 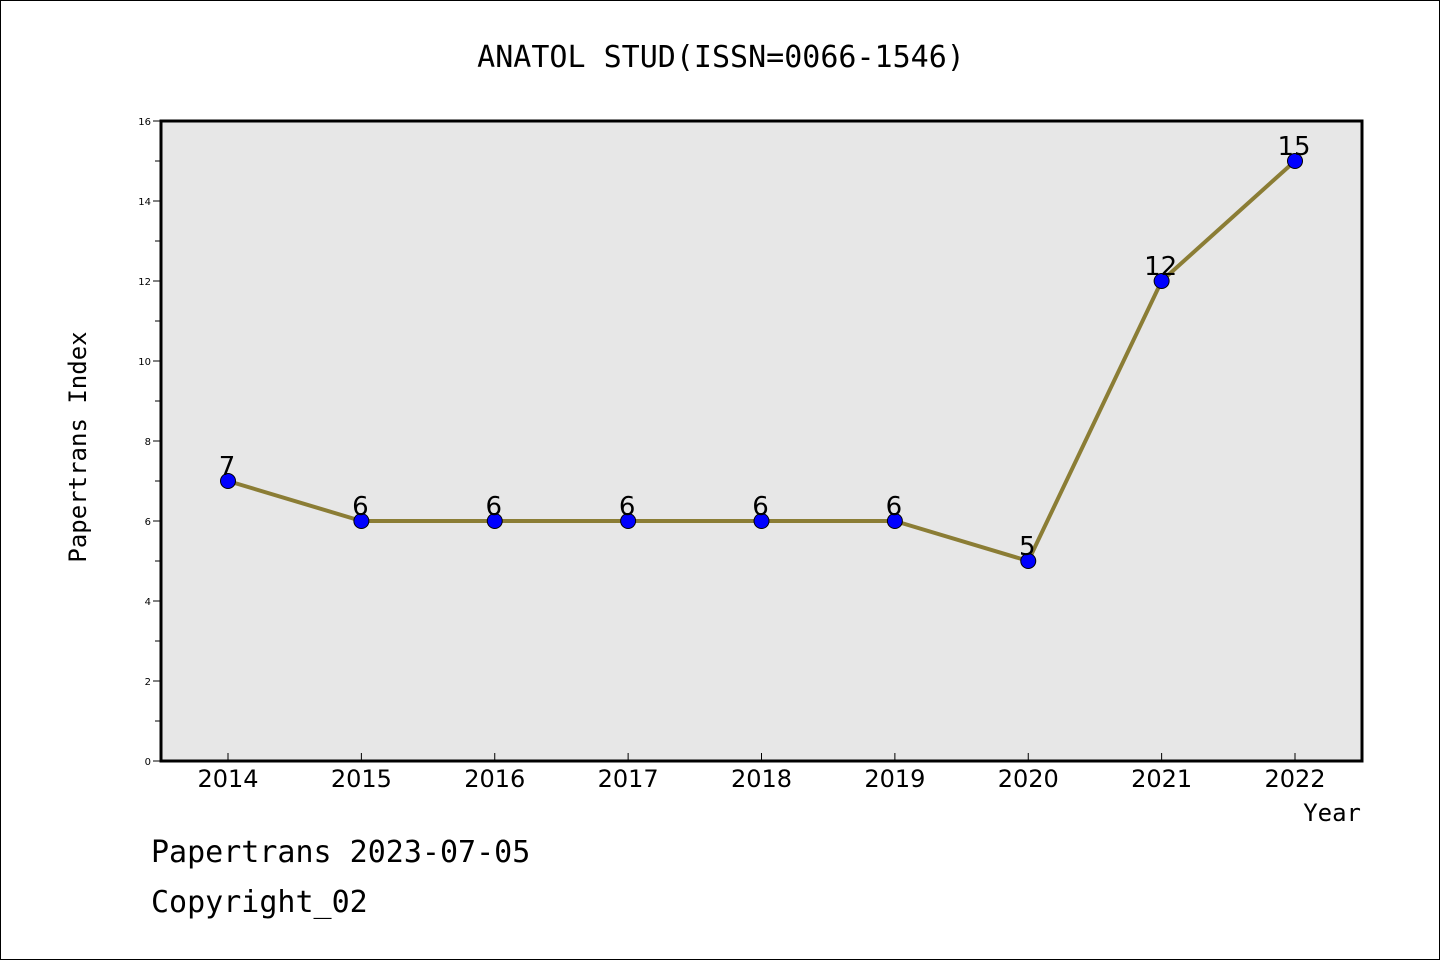 I want to click on y-tick-label: 10, so click(x=144, y=362).